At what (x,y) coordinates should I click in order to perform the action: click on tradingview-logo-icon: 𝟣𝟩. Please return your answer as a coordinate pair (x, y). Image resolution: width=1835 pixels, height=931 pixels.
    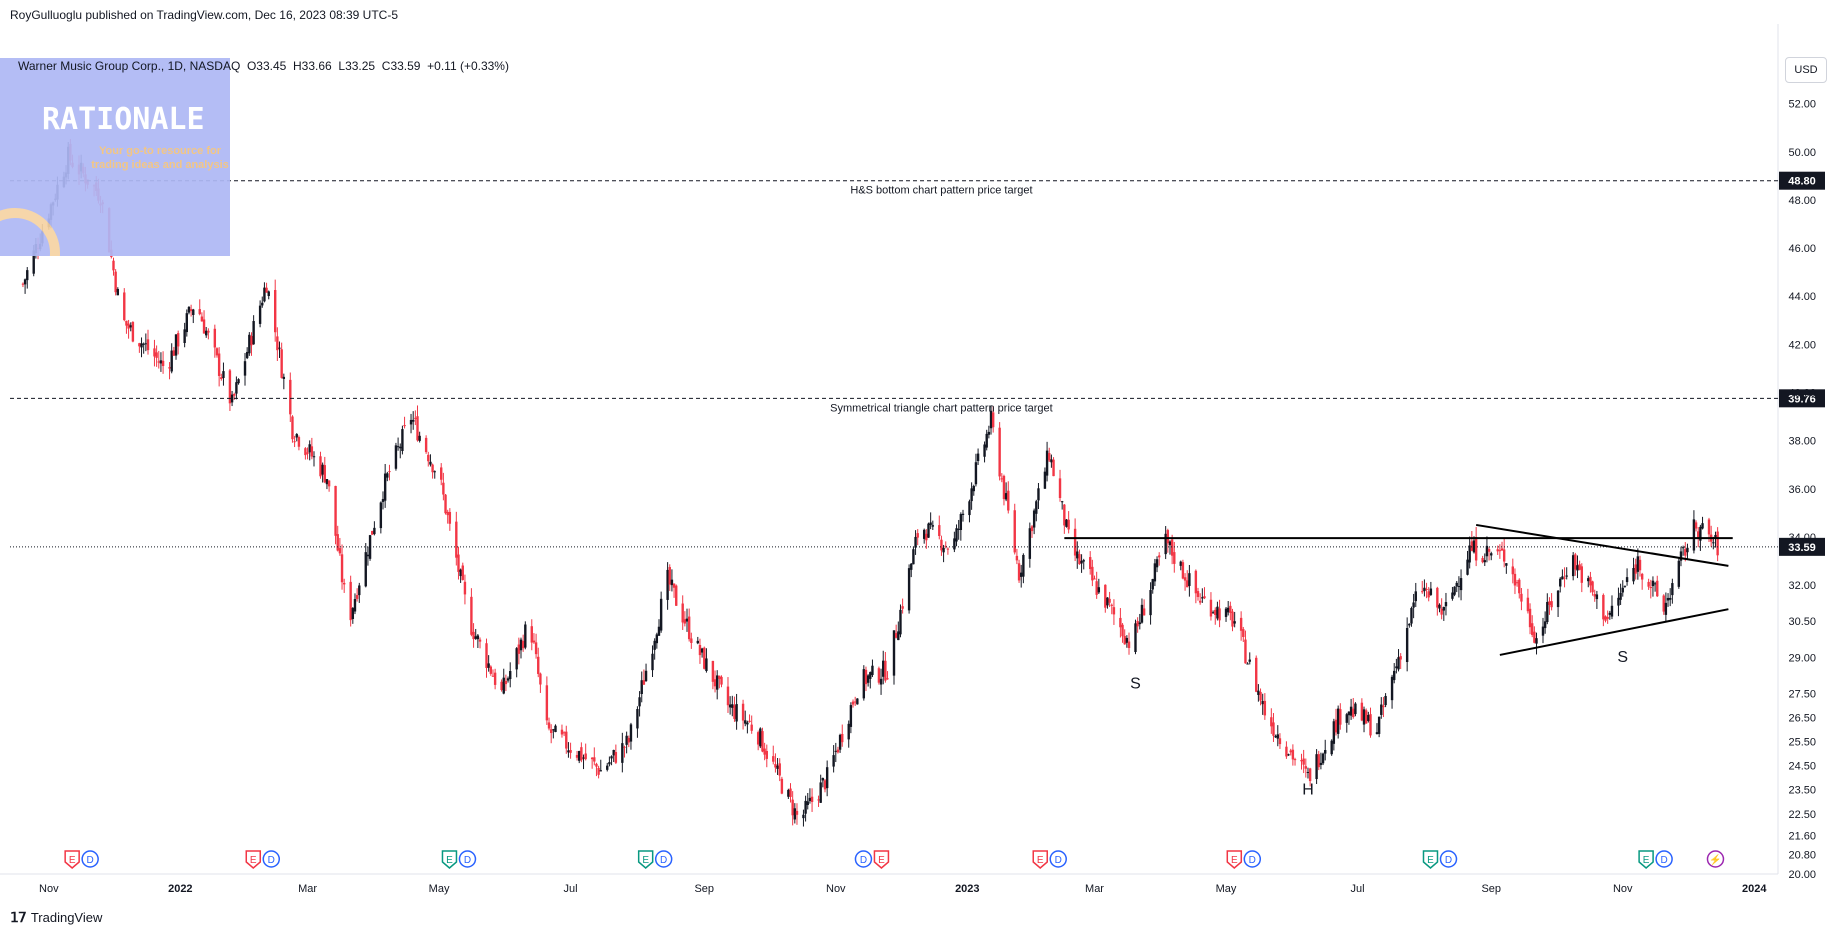
    Looking at the image, I should click on (18, 917).